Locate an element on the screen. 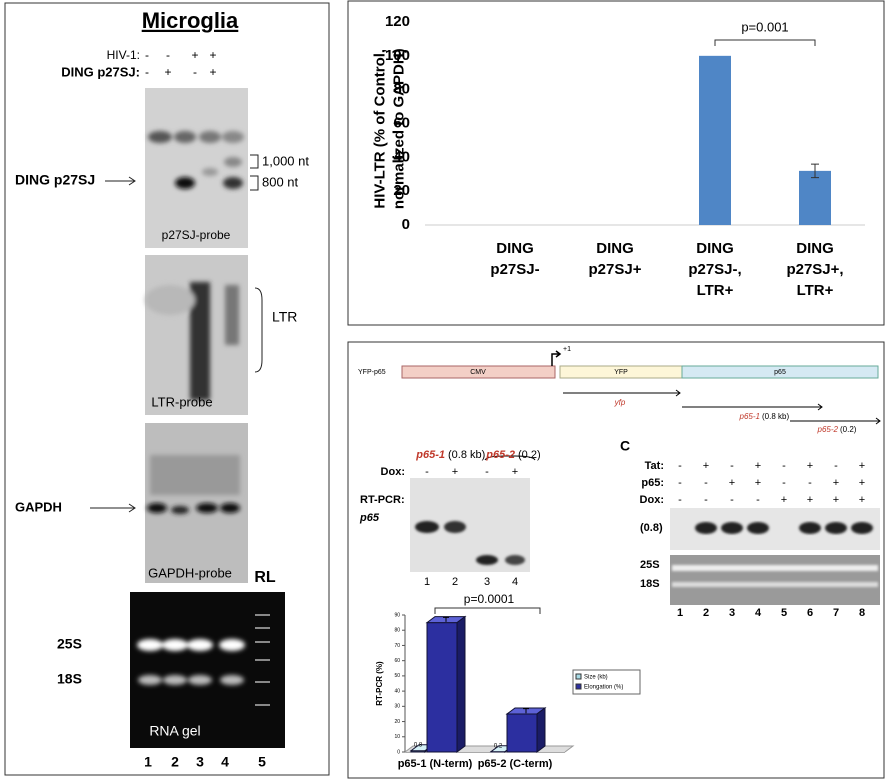  label: 1 is located at coordinates (427, 582).